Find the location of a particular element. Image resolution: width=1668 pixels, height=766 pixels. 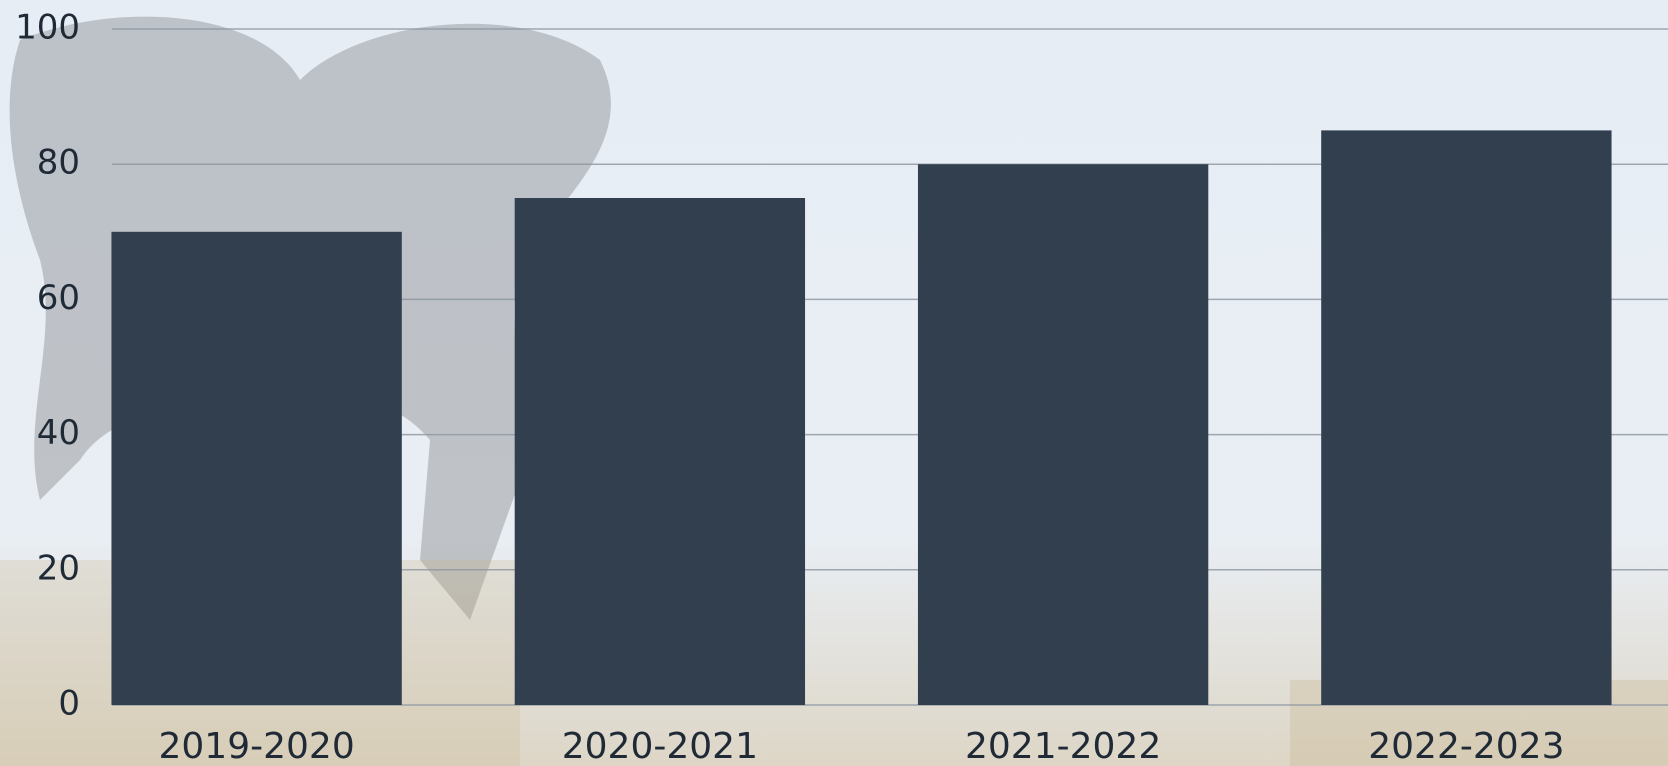

y-tick-label: 20 is located at coordinates (58, 568).